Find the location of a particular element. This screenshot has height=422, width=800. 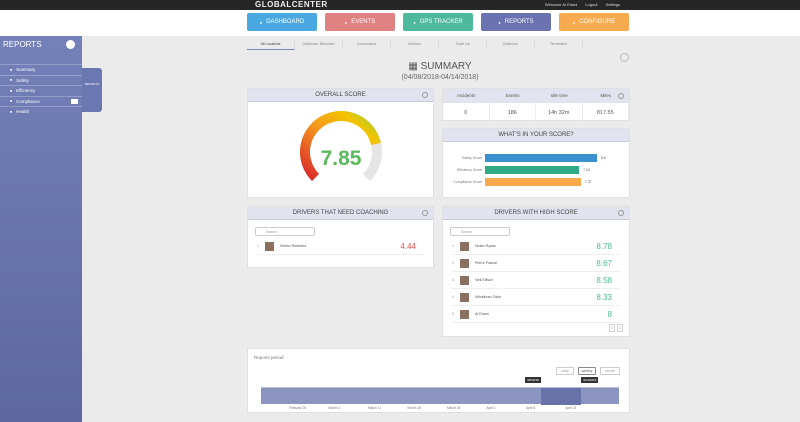

weekly-button: weekly is located at coordinates (587, 371).